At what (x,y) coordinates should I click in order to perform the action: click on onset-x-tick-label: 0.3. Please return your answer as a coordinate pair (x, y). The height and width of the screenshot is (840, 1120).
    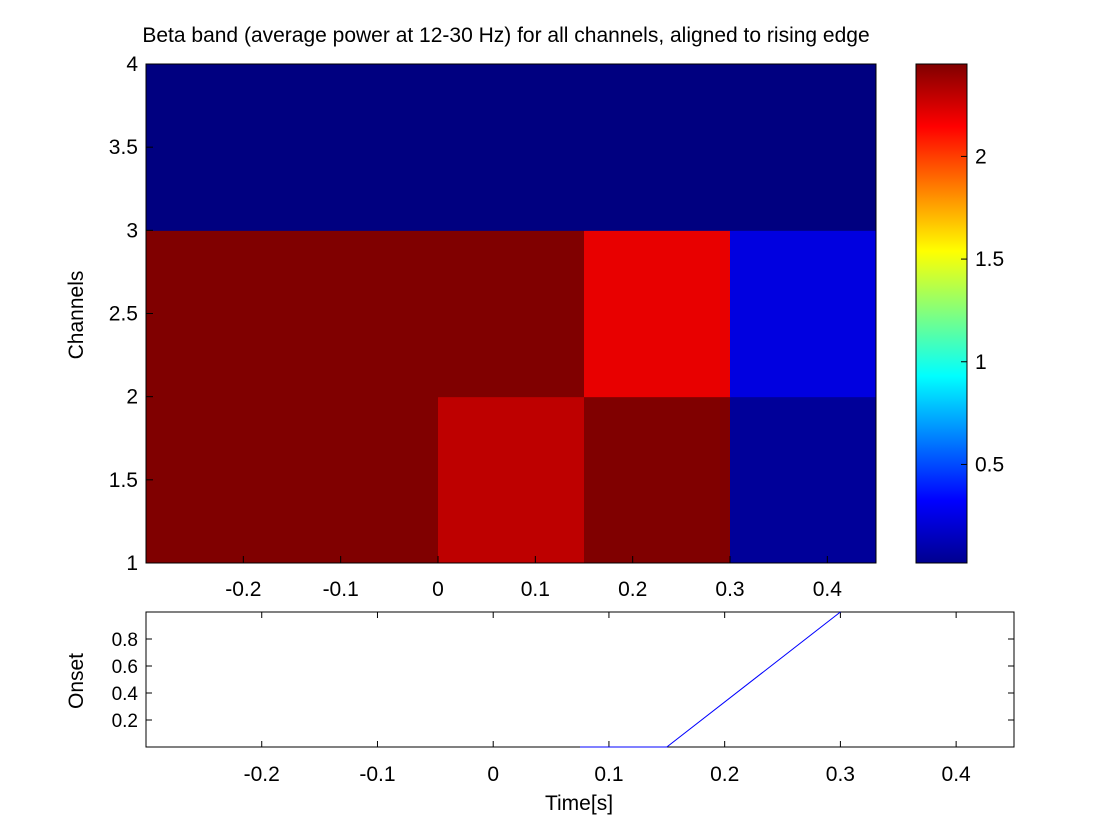
    Looking at the image, I should click on (840, 774).